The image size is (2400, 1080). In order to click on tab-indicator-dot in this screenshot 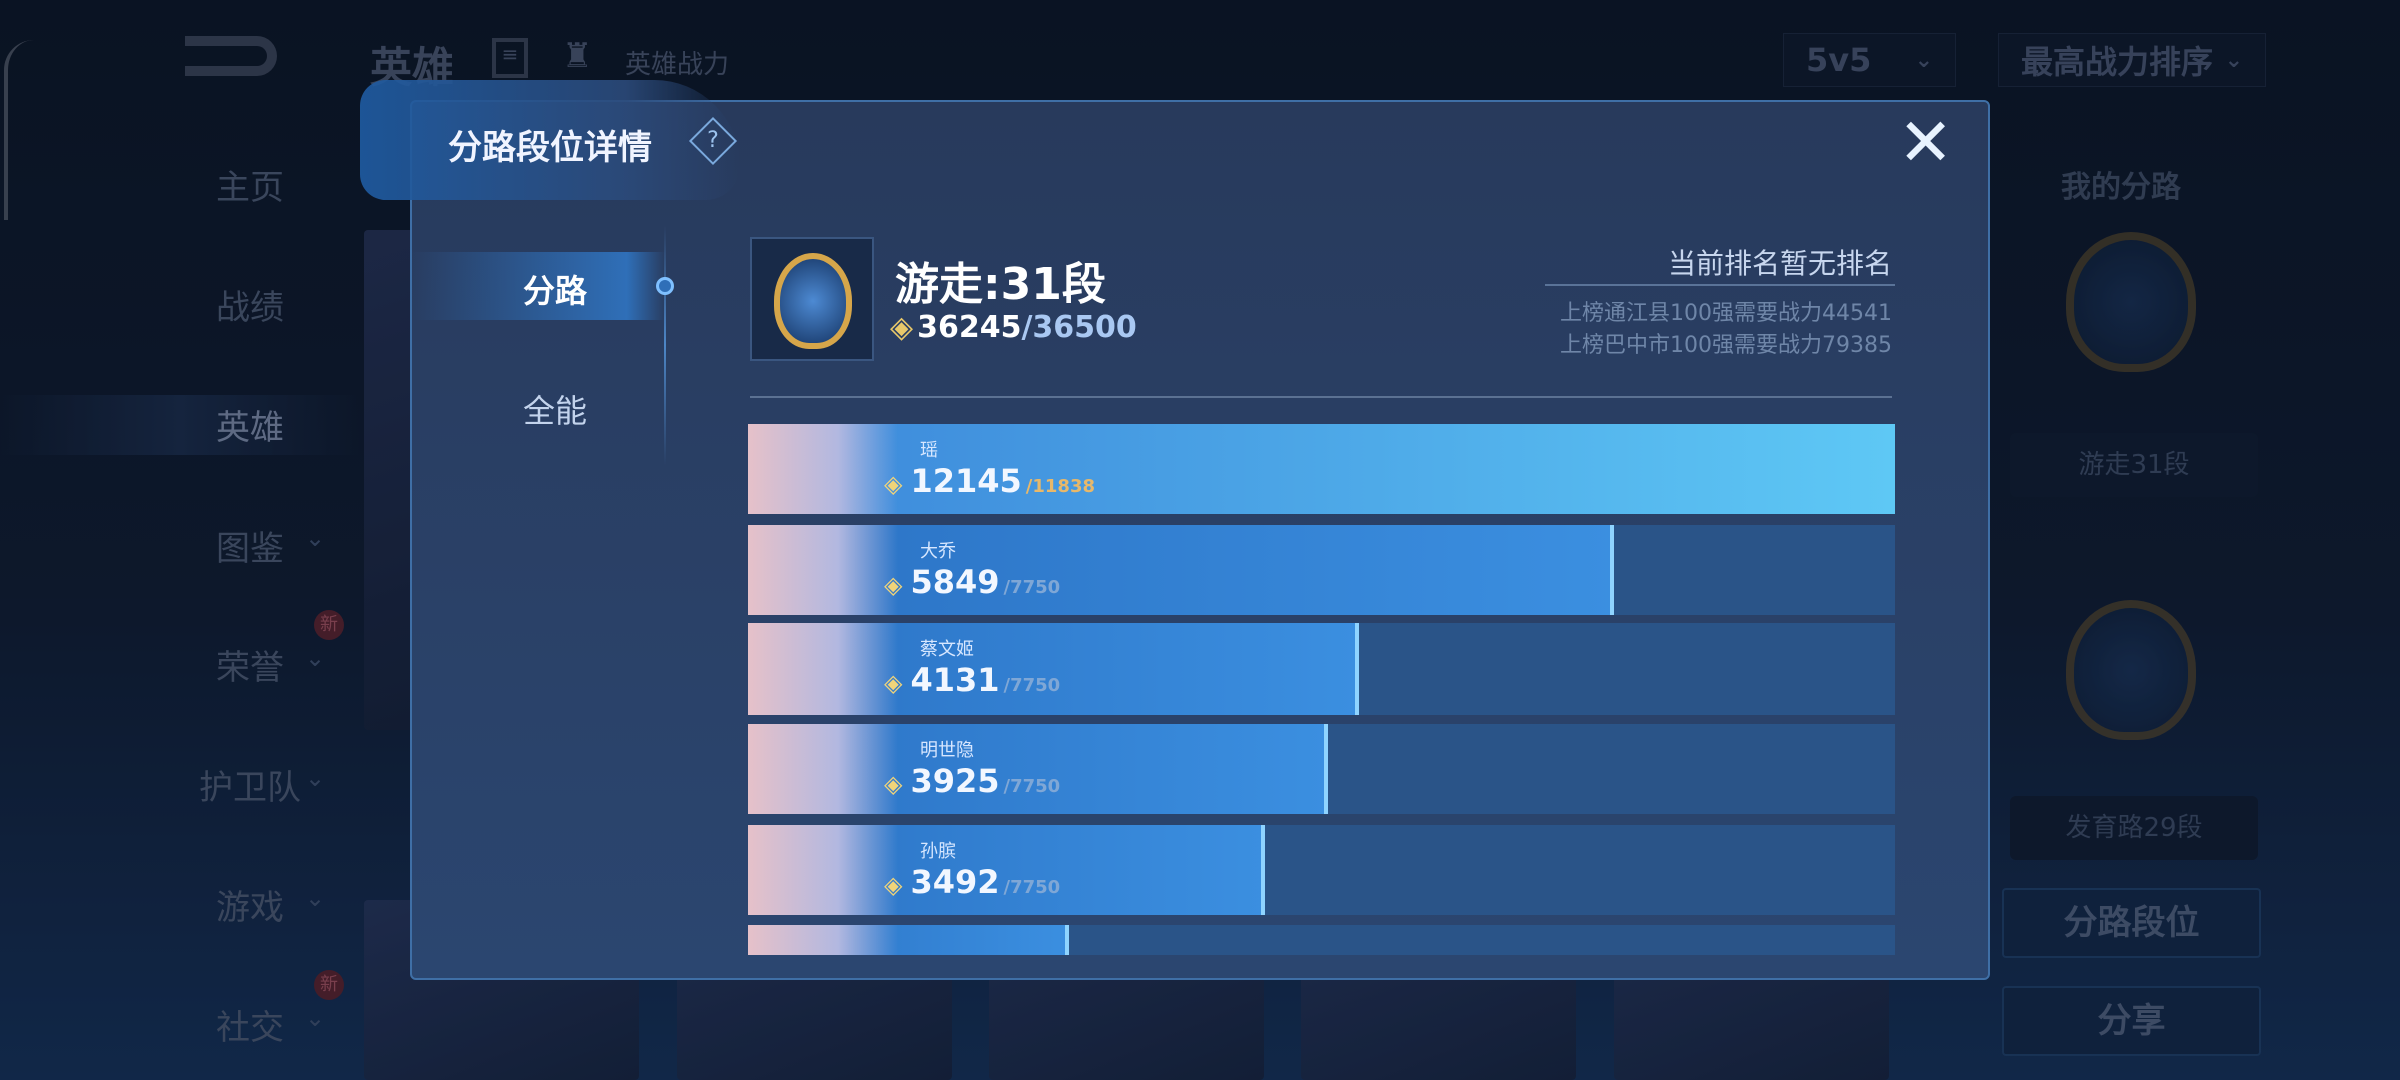, I will do `click(665, 286)`.